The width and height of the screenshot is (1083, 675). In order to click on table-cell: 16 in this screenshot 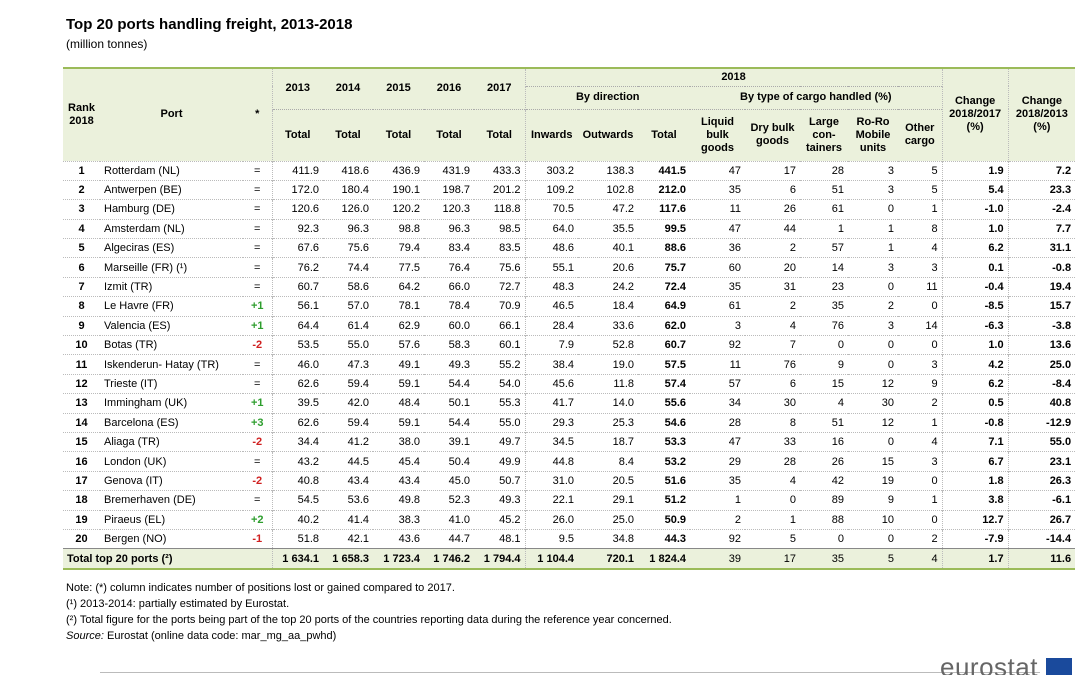, I will do `click(81, 461)`.